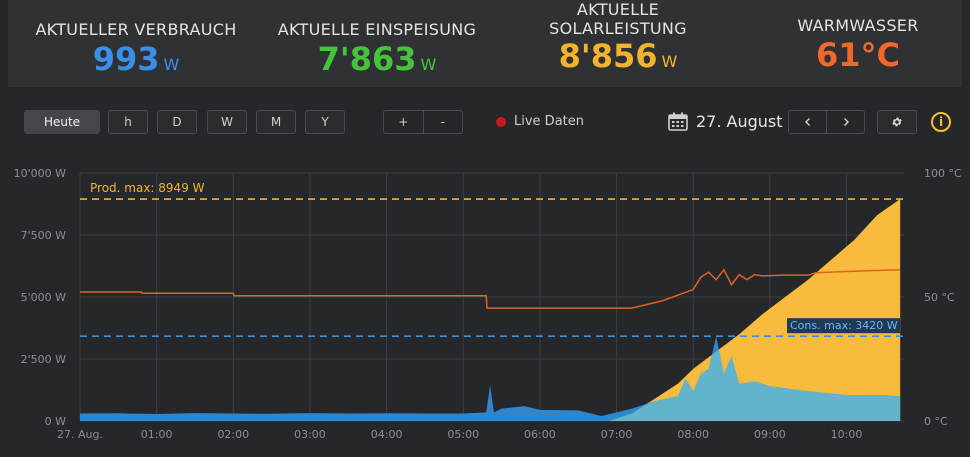 This screenshot has width=970, height=457. I want to click on kpi-label-line1: AKTUELLE, so click(618, 9).